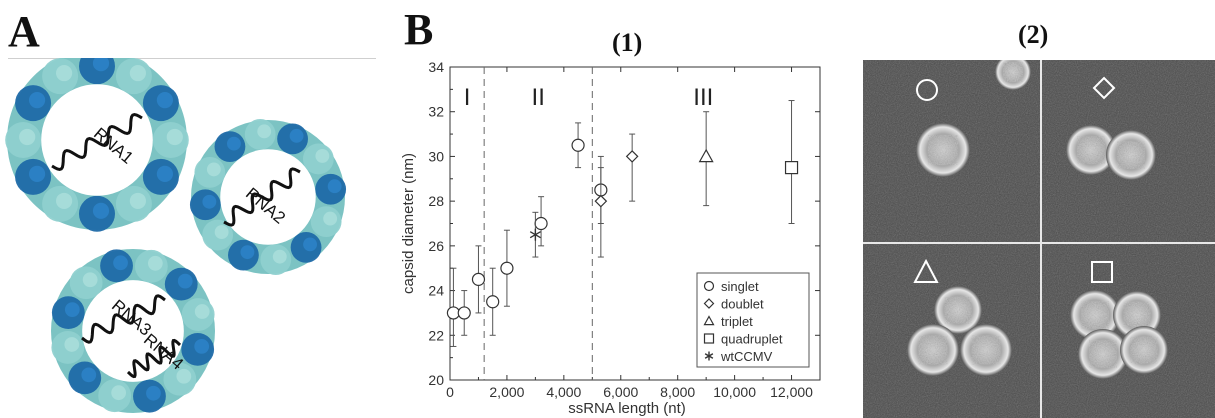  What do you see at coordinates (419, 29) in the screenshot?
I see `panel-b-letter: B` at bounding box center [419, 29].